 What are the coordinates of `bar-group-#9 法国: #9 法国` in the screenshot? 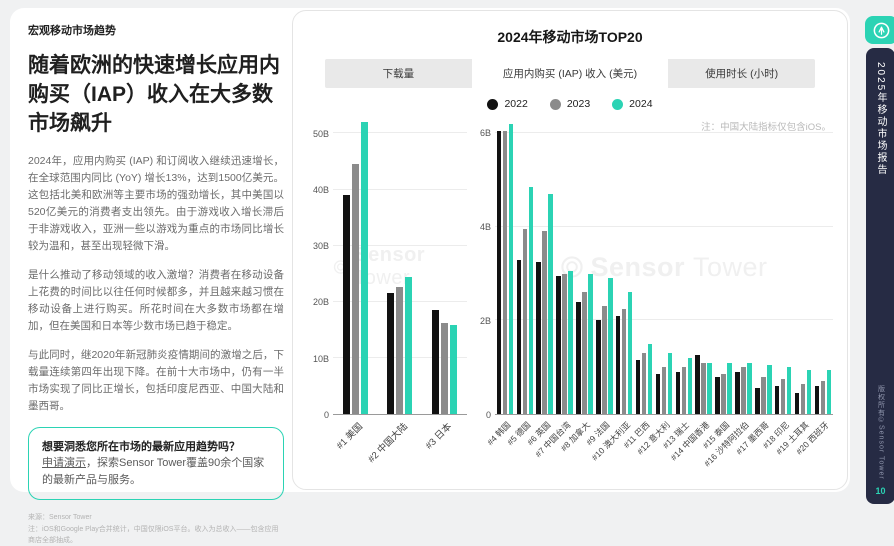 It's located at (599, 283).